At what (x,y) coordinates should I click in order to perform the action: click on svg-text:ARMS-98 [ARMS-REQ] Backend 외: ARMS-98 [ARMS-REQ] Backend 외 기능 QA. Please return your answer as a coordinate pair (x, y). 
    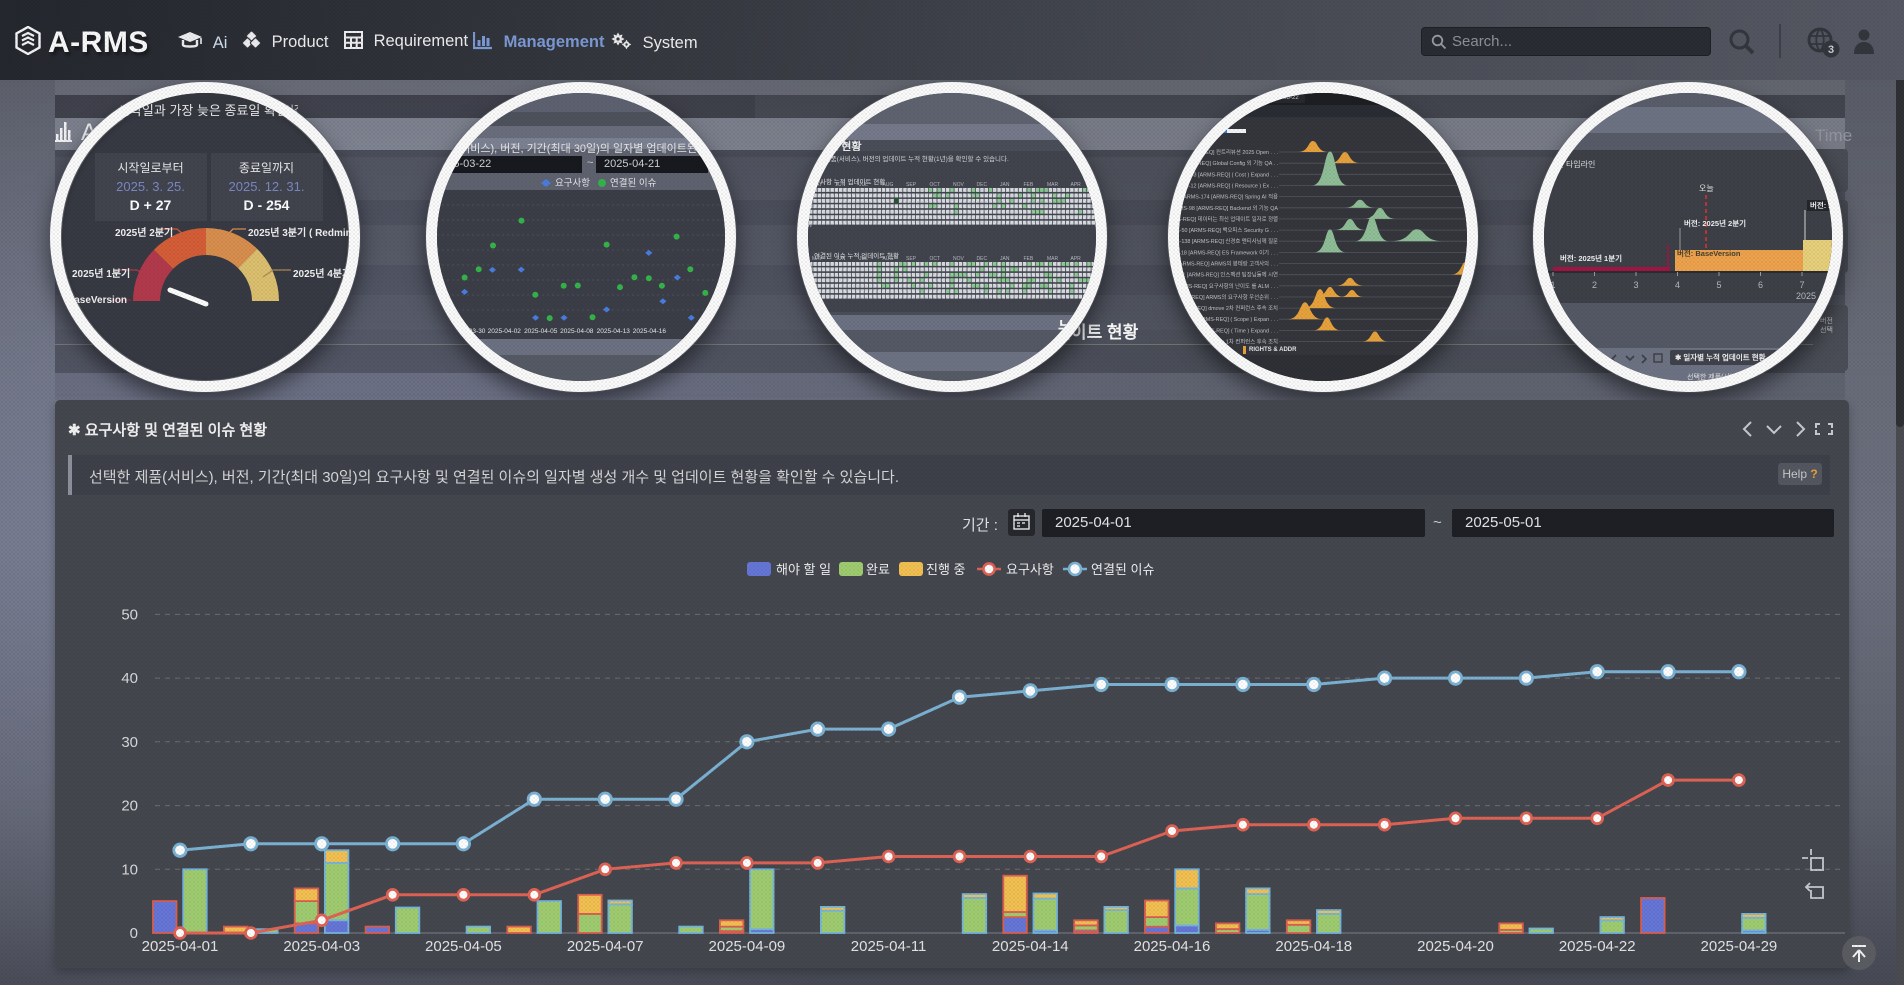
    Looking at the image, I should click on (1228, 208).